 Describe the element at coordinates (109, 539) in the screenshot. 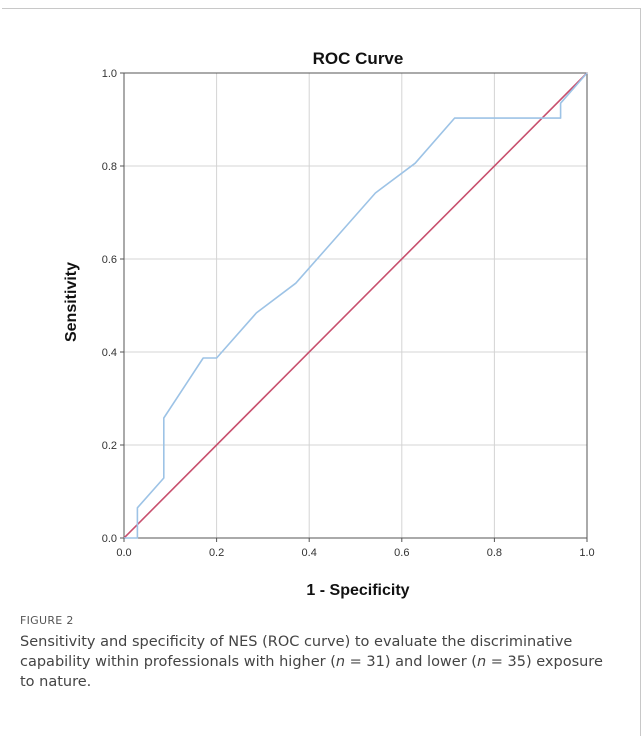

I see `y-tick-label: 0.0` at that location.